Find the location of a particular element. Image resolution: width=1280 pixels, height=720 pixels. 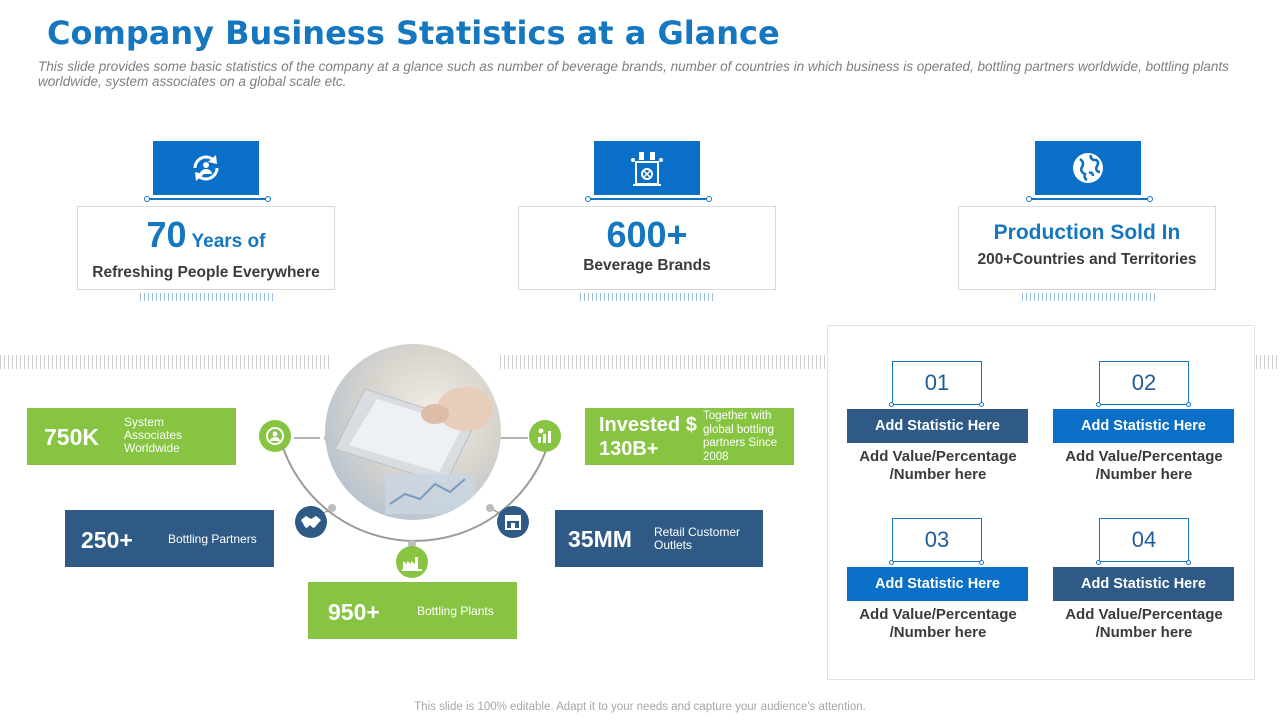

stat-value-03: Add Value/Percentage /Number here is located at coordinates (938, 624).